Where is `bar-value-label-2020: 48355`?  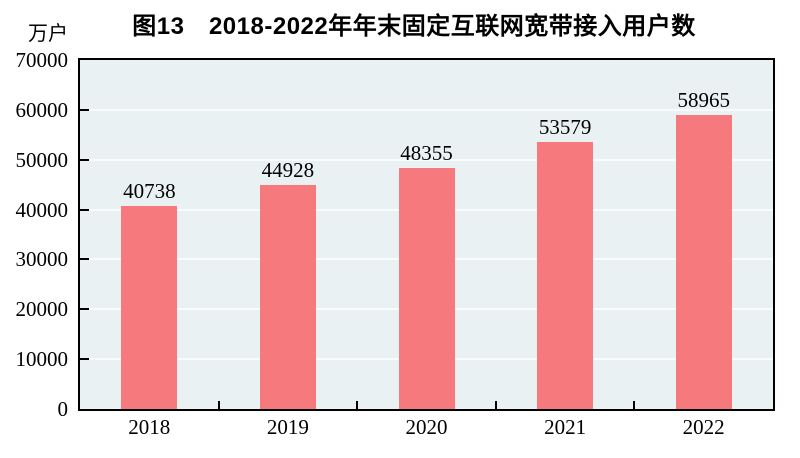
bar-value-label-2020: 48355 is located at coordinates (426, 152).